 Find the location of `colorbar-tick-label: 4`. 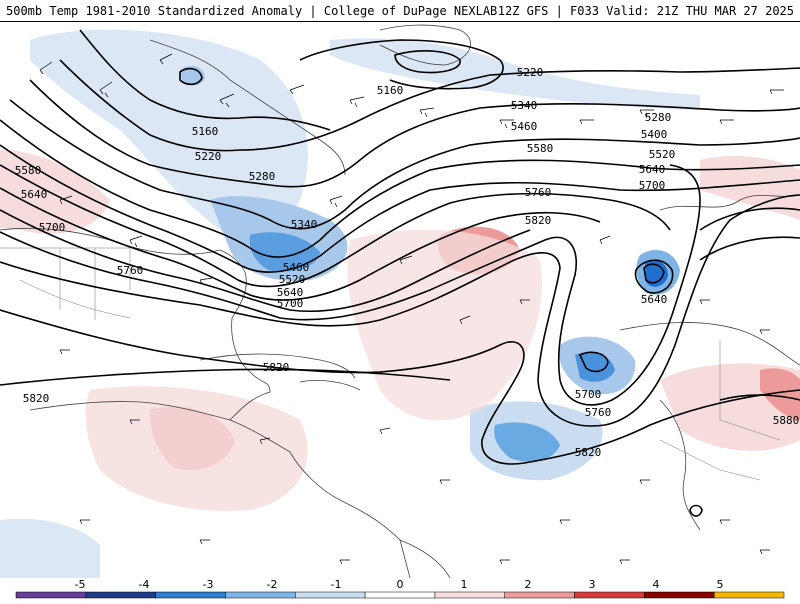

colorbar-tick-label: 4 is located at coordinates (656, 584).